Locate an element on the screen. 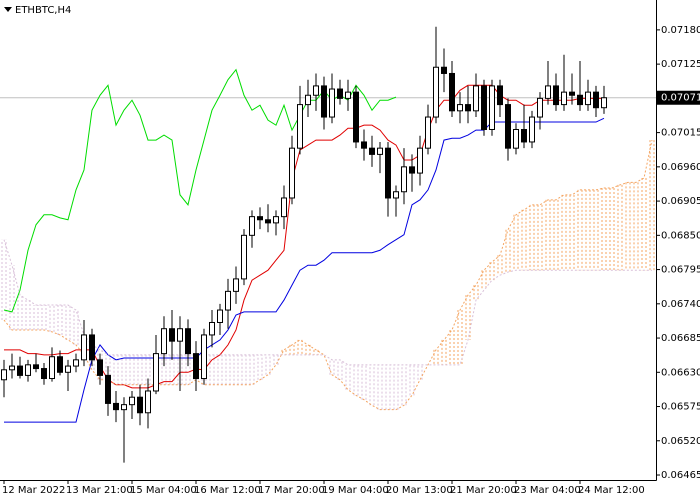 This screenshot has width=700, height=500. current-price-label: 0.07071 is located at coordinates (680, 98).